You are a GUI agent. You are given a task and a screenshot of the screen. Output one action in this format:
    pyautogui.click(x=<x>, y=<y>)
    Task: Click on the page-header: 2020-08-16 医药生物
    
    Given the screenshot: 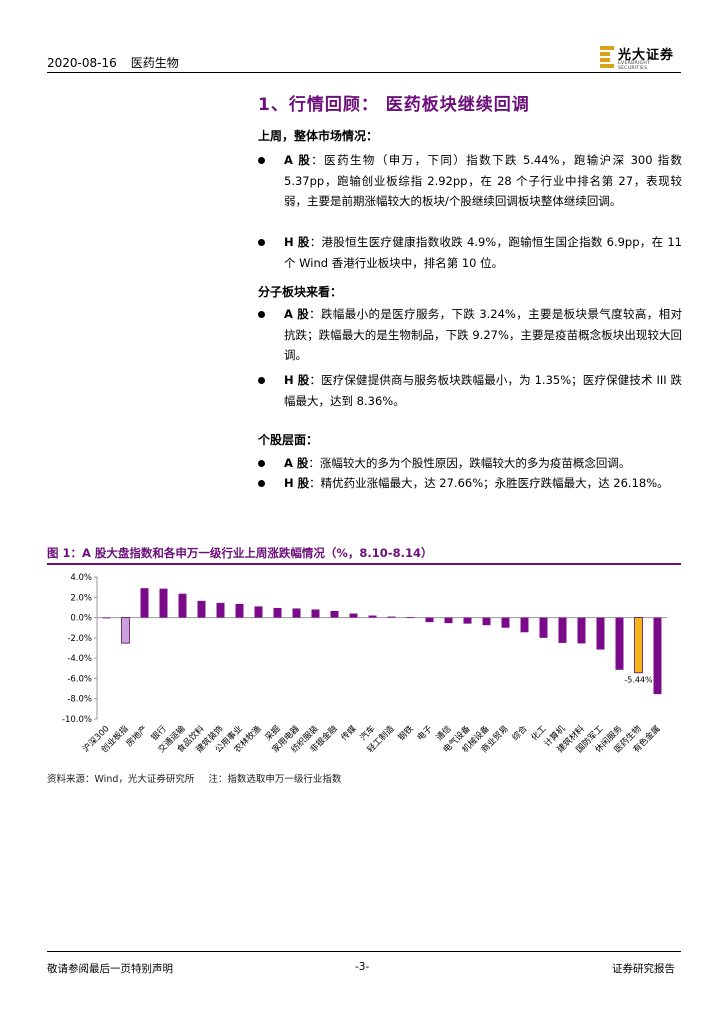 What is the action you would take?
    pyautogui.click(x=113, y=62)
    